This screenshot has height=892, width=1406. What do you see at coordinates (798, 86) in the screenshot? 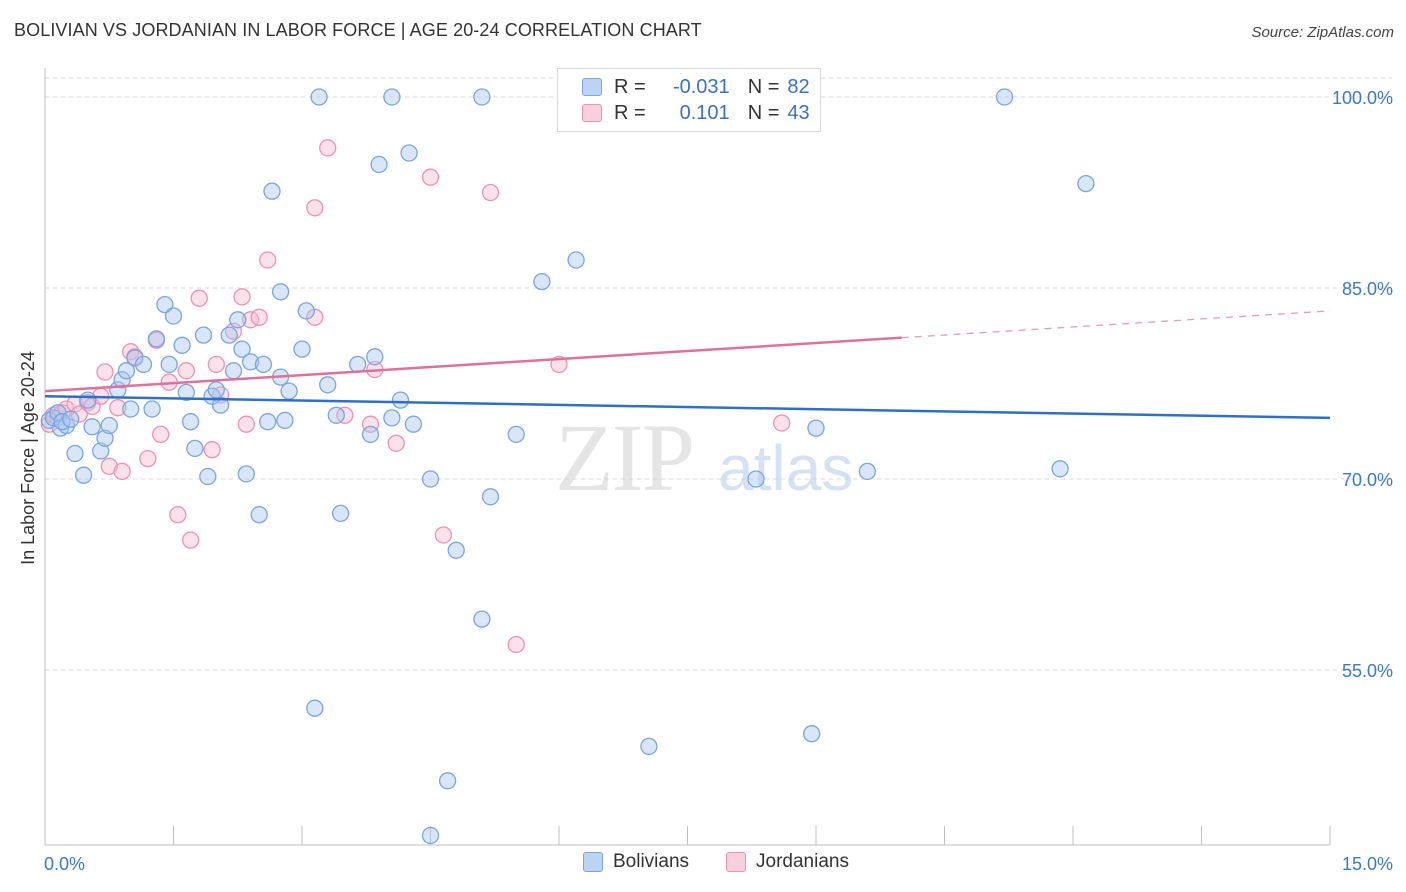
I see `legend-n-value: 82` at bounding box center [798, 86].